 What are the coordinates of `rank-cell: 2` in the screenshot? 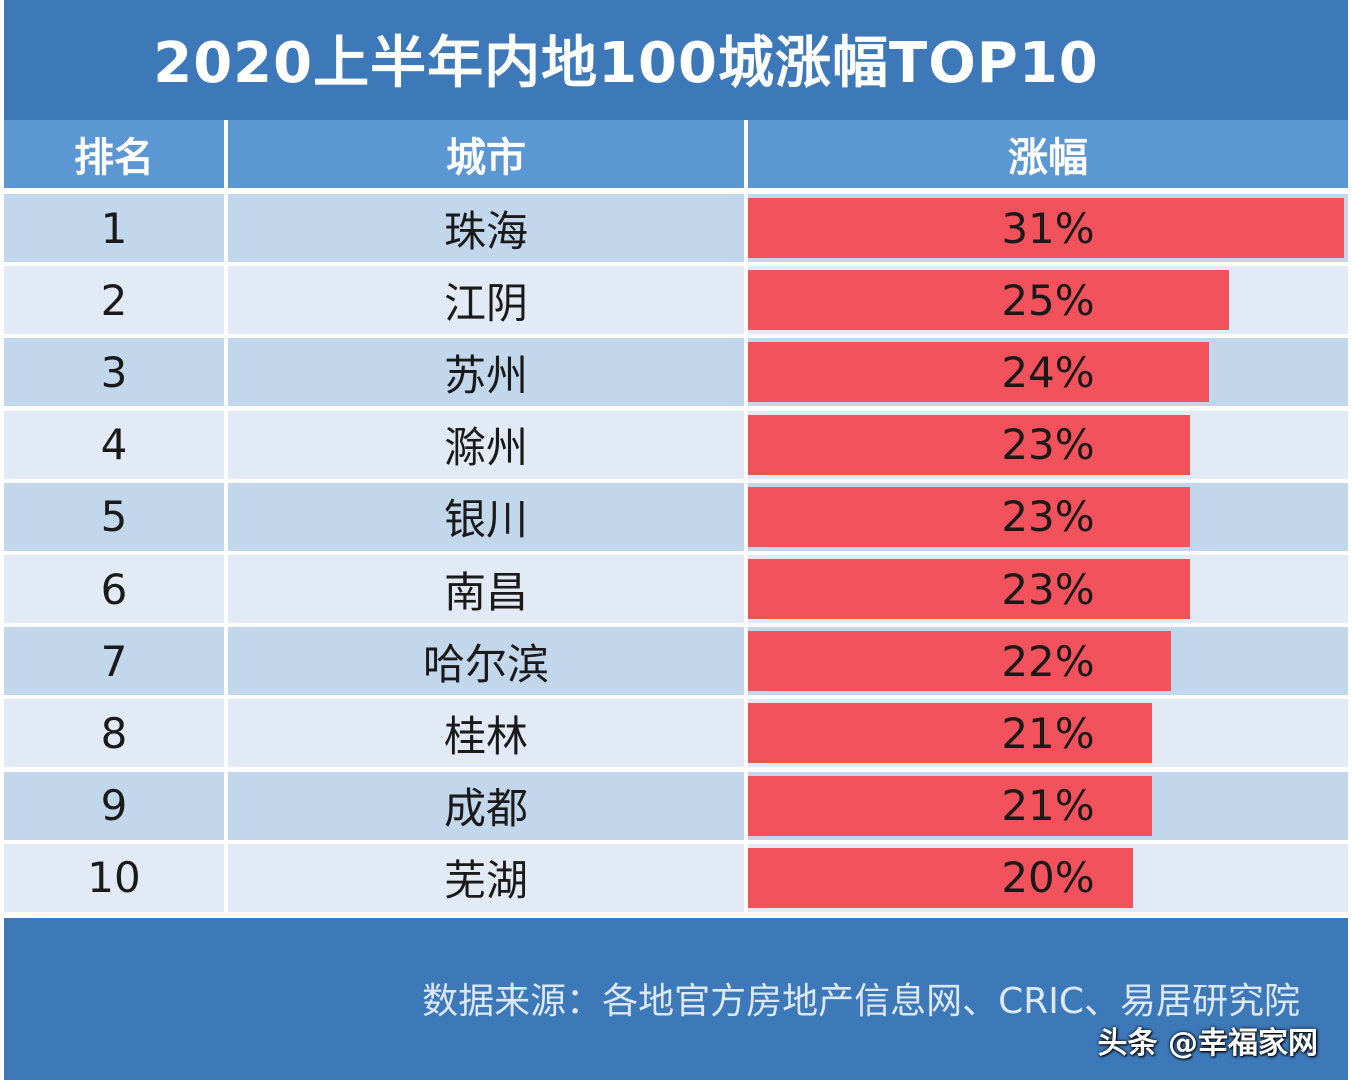 It's located at (114, 300).